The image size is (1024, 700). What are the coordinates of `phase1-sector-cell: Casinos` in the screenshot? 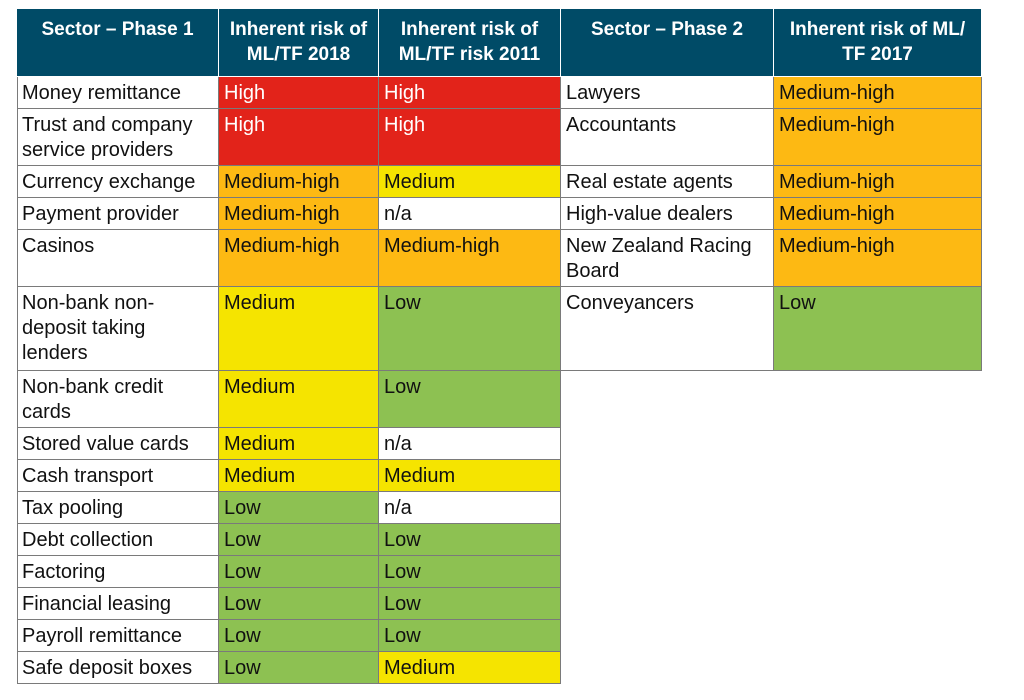 It's located at (118, 258).